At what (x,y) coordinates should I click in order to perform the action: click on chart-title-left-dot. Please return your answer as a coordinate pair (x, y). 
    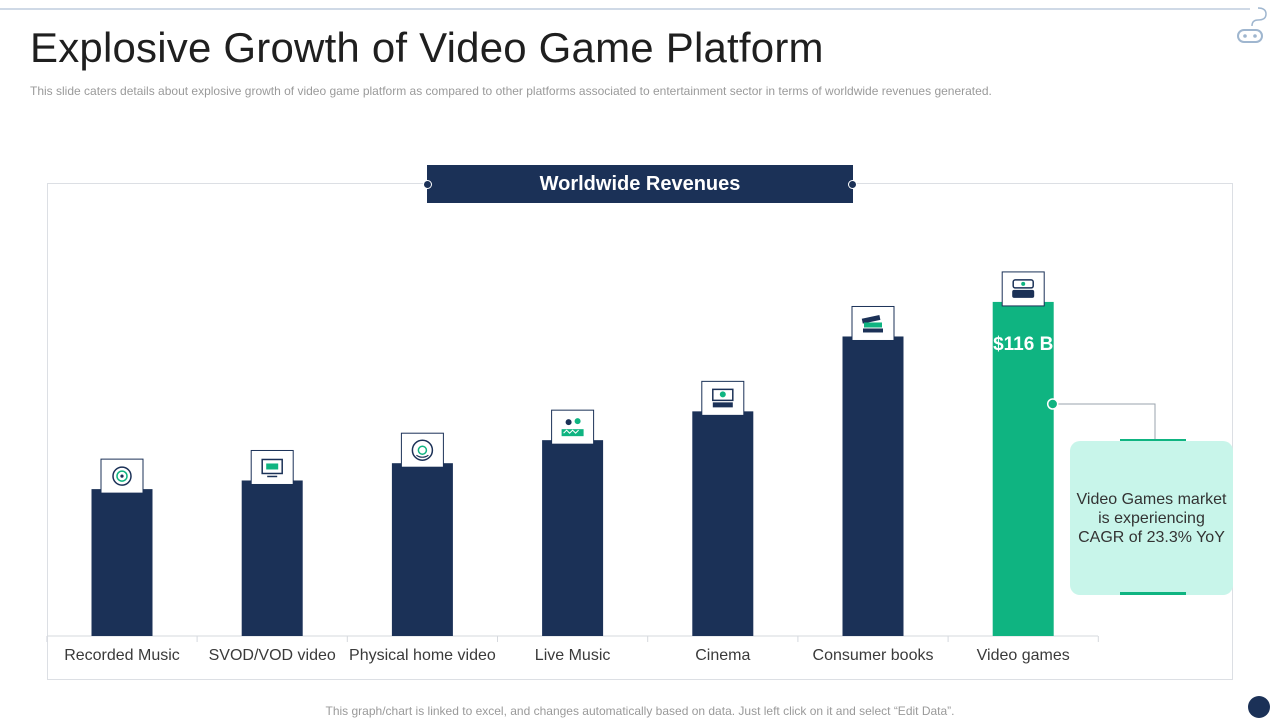
    Looking at the image, I should click on (427, 184).